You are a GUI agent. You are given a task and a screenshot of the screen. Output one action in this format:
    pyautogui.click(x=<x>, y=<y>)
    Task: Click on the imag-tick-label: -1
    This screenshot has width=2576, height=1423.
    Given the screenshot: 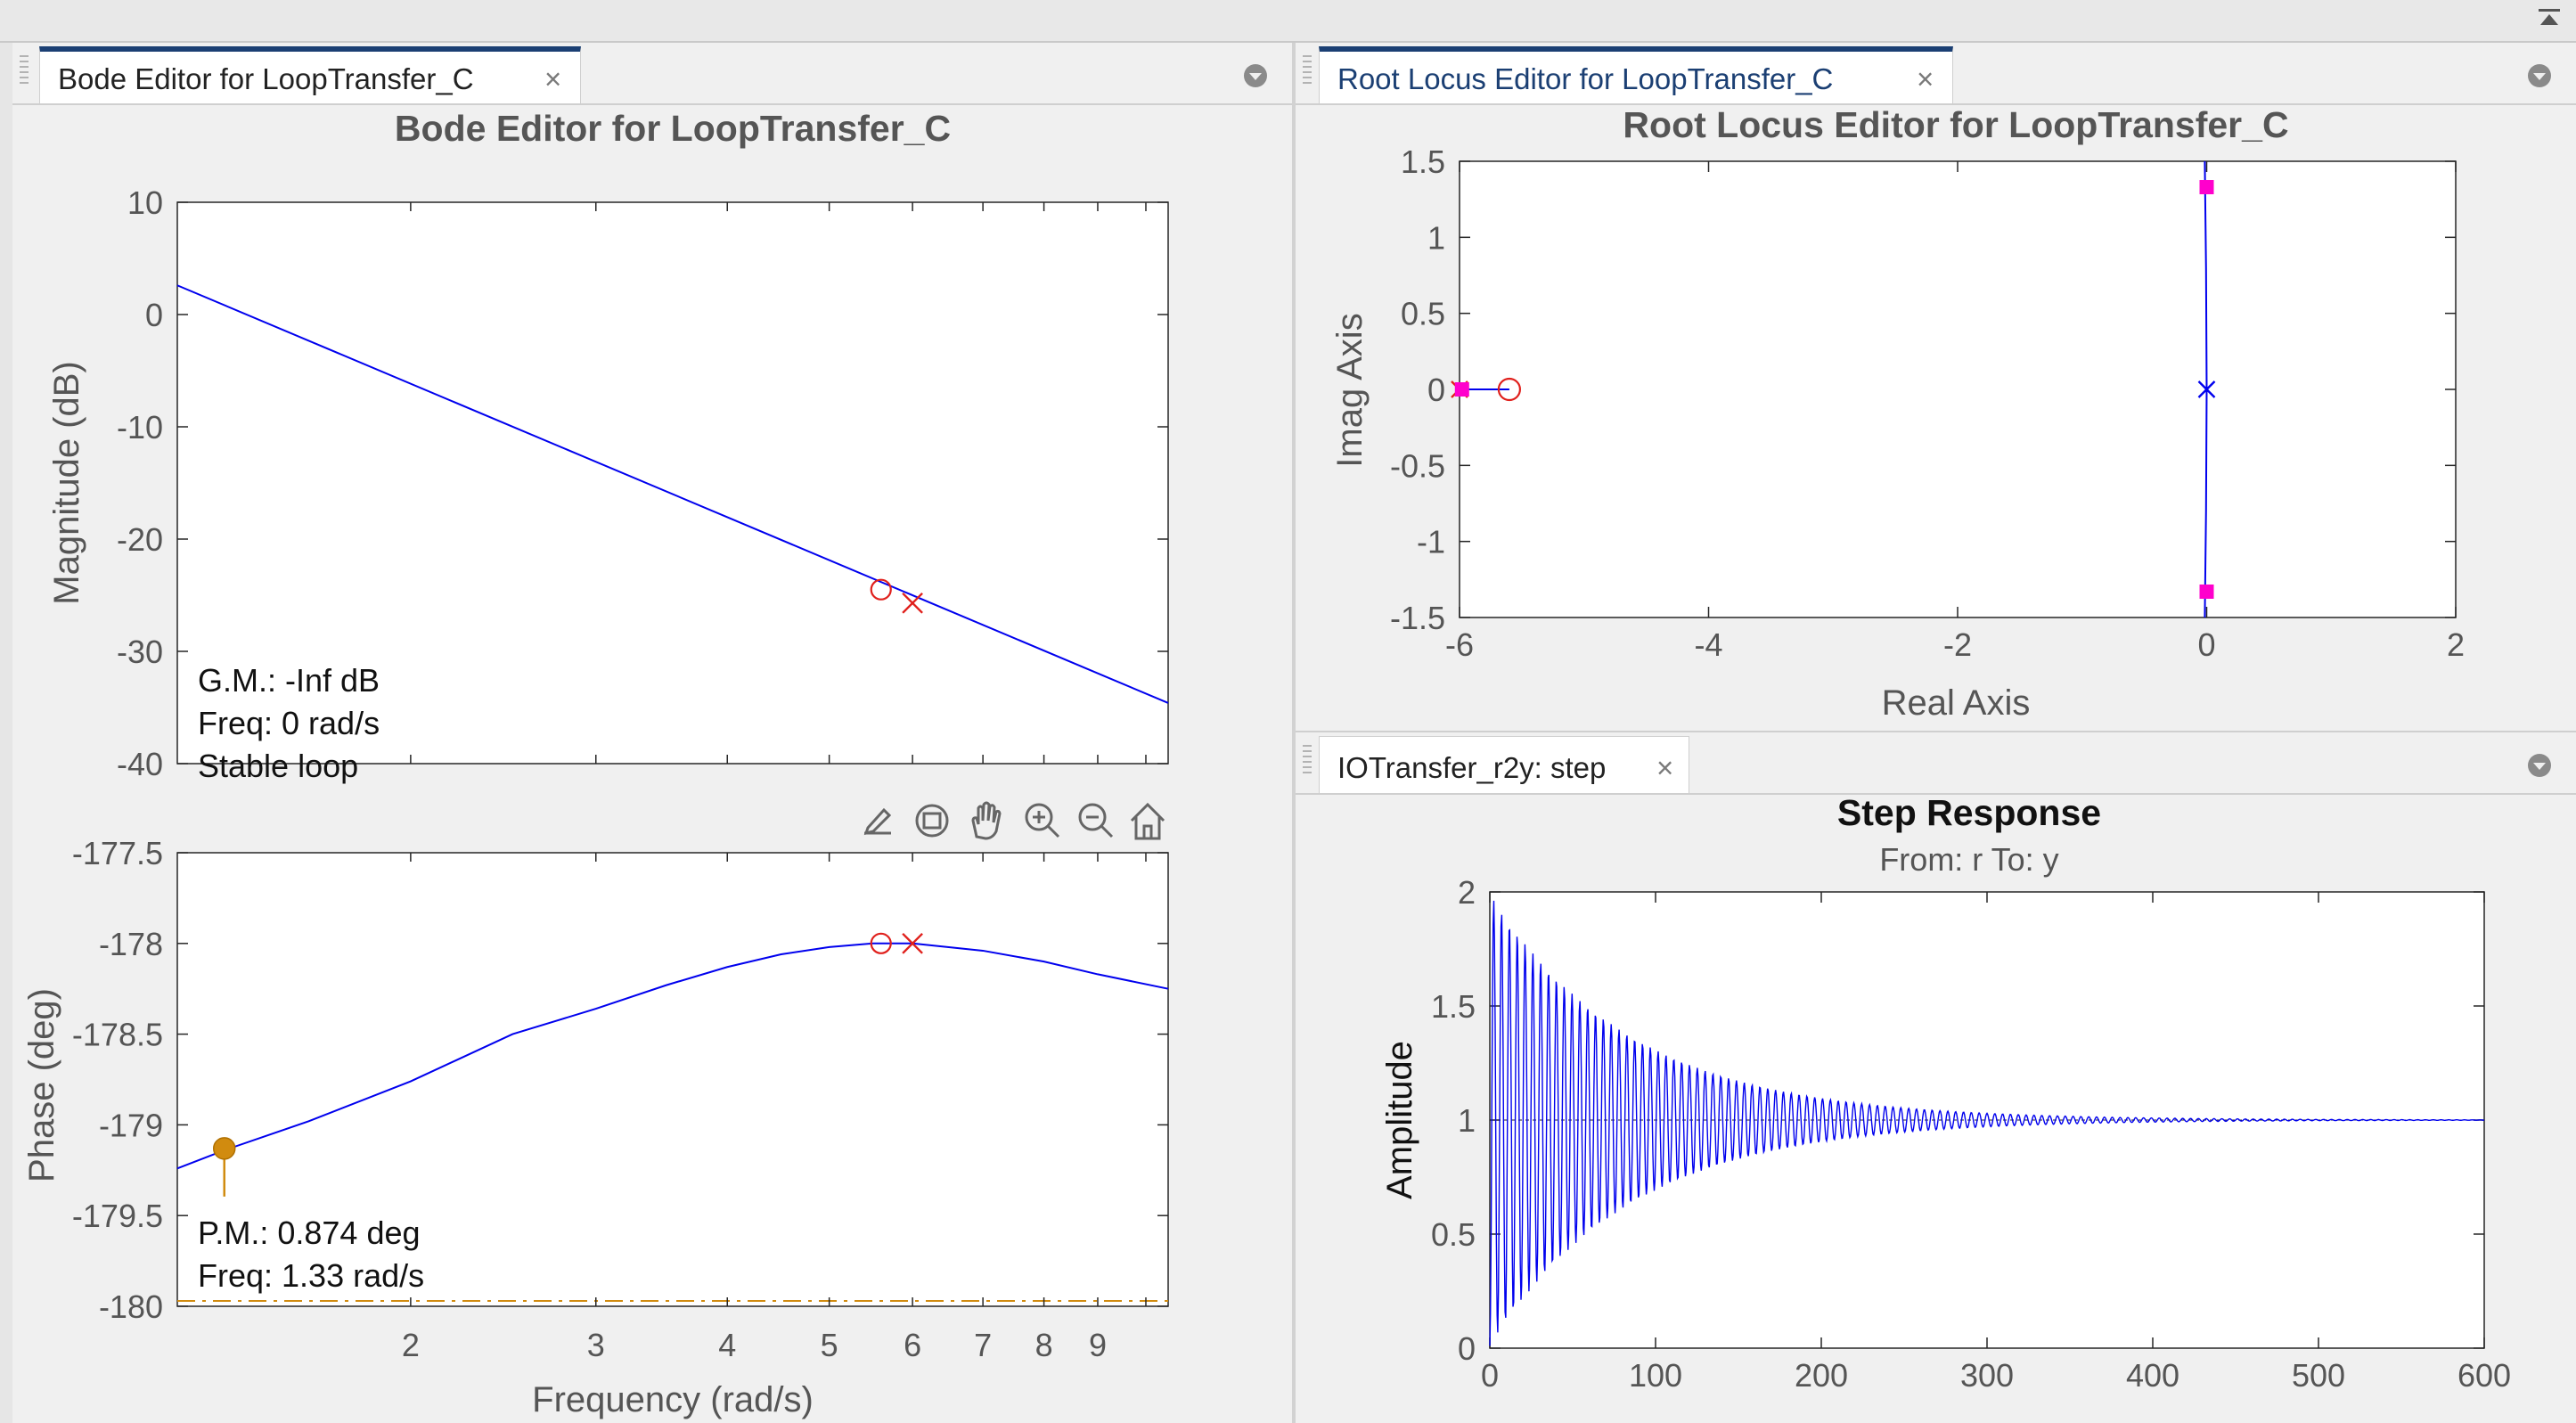 What is the action you would take?
    pyautogui.click(x=1431, y=542)
    